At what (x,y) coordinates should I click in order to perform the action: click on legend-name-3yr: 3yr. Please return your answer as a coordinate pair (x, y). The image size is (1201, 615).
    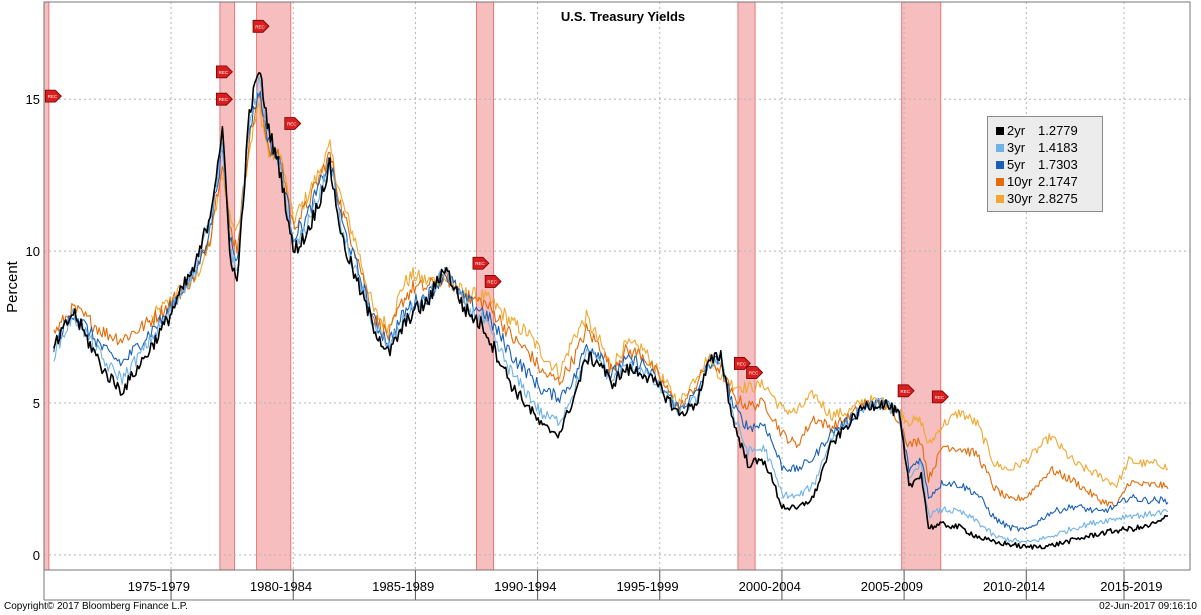
    Looking at the image, I should click on (1016, 147).